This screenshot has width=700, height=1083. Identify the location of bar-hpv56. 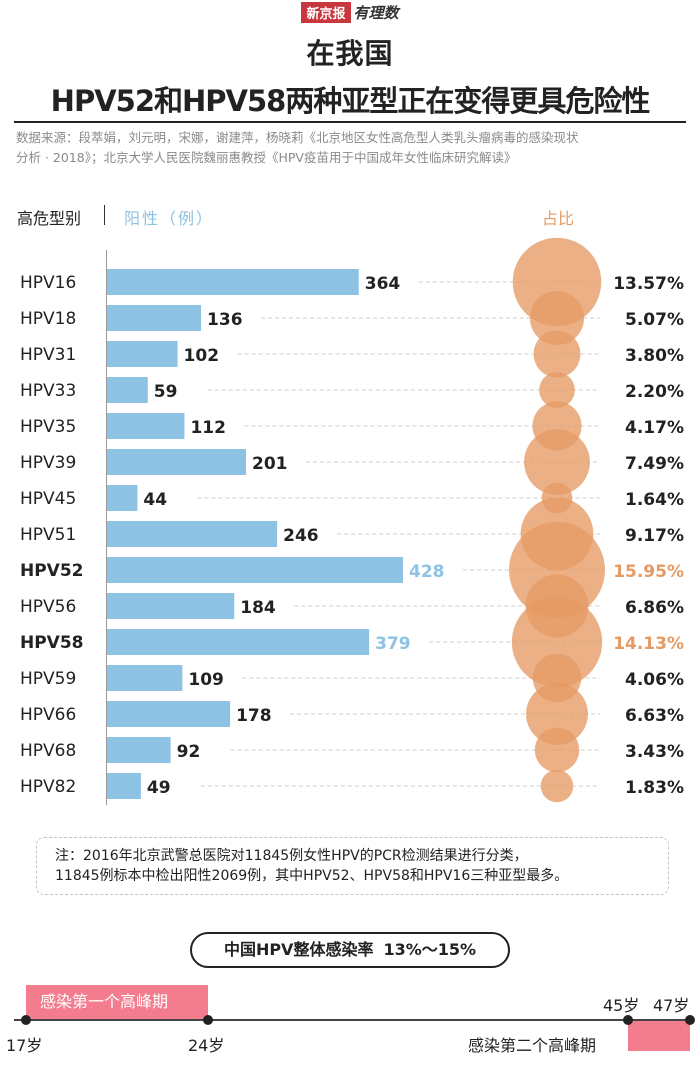
(171, 606).